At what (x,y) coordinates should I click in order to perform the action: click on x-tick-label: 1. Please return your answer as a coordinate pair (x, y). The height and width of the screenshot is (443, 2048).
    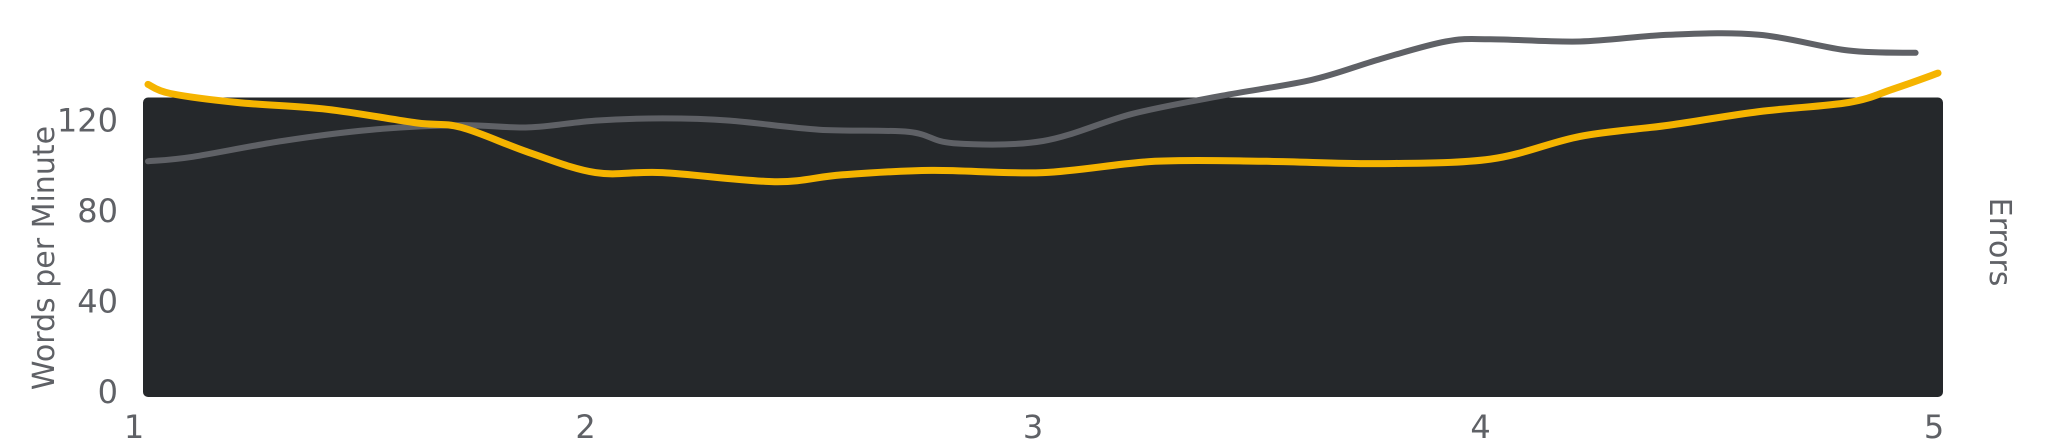
    Looking at the image, I should click on (134, 425).